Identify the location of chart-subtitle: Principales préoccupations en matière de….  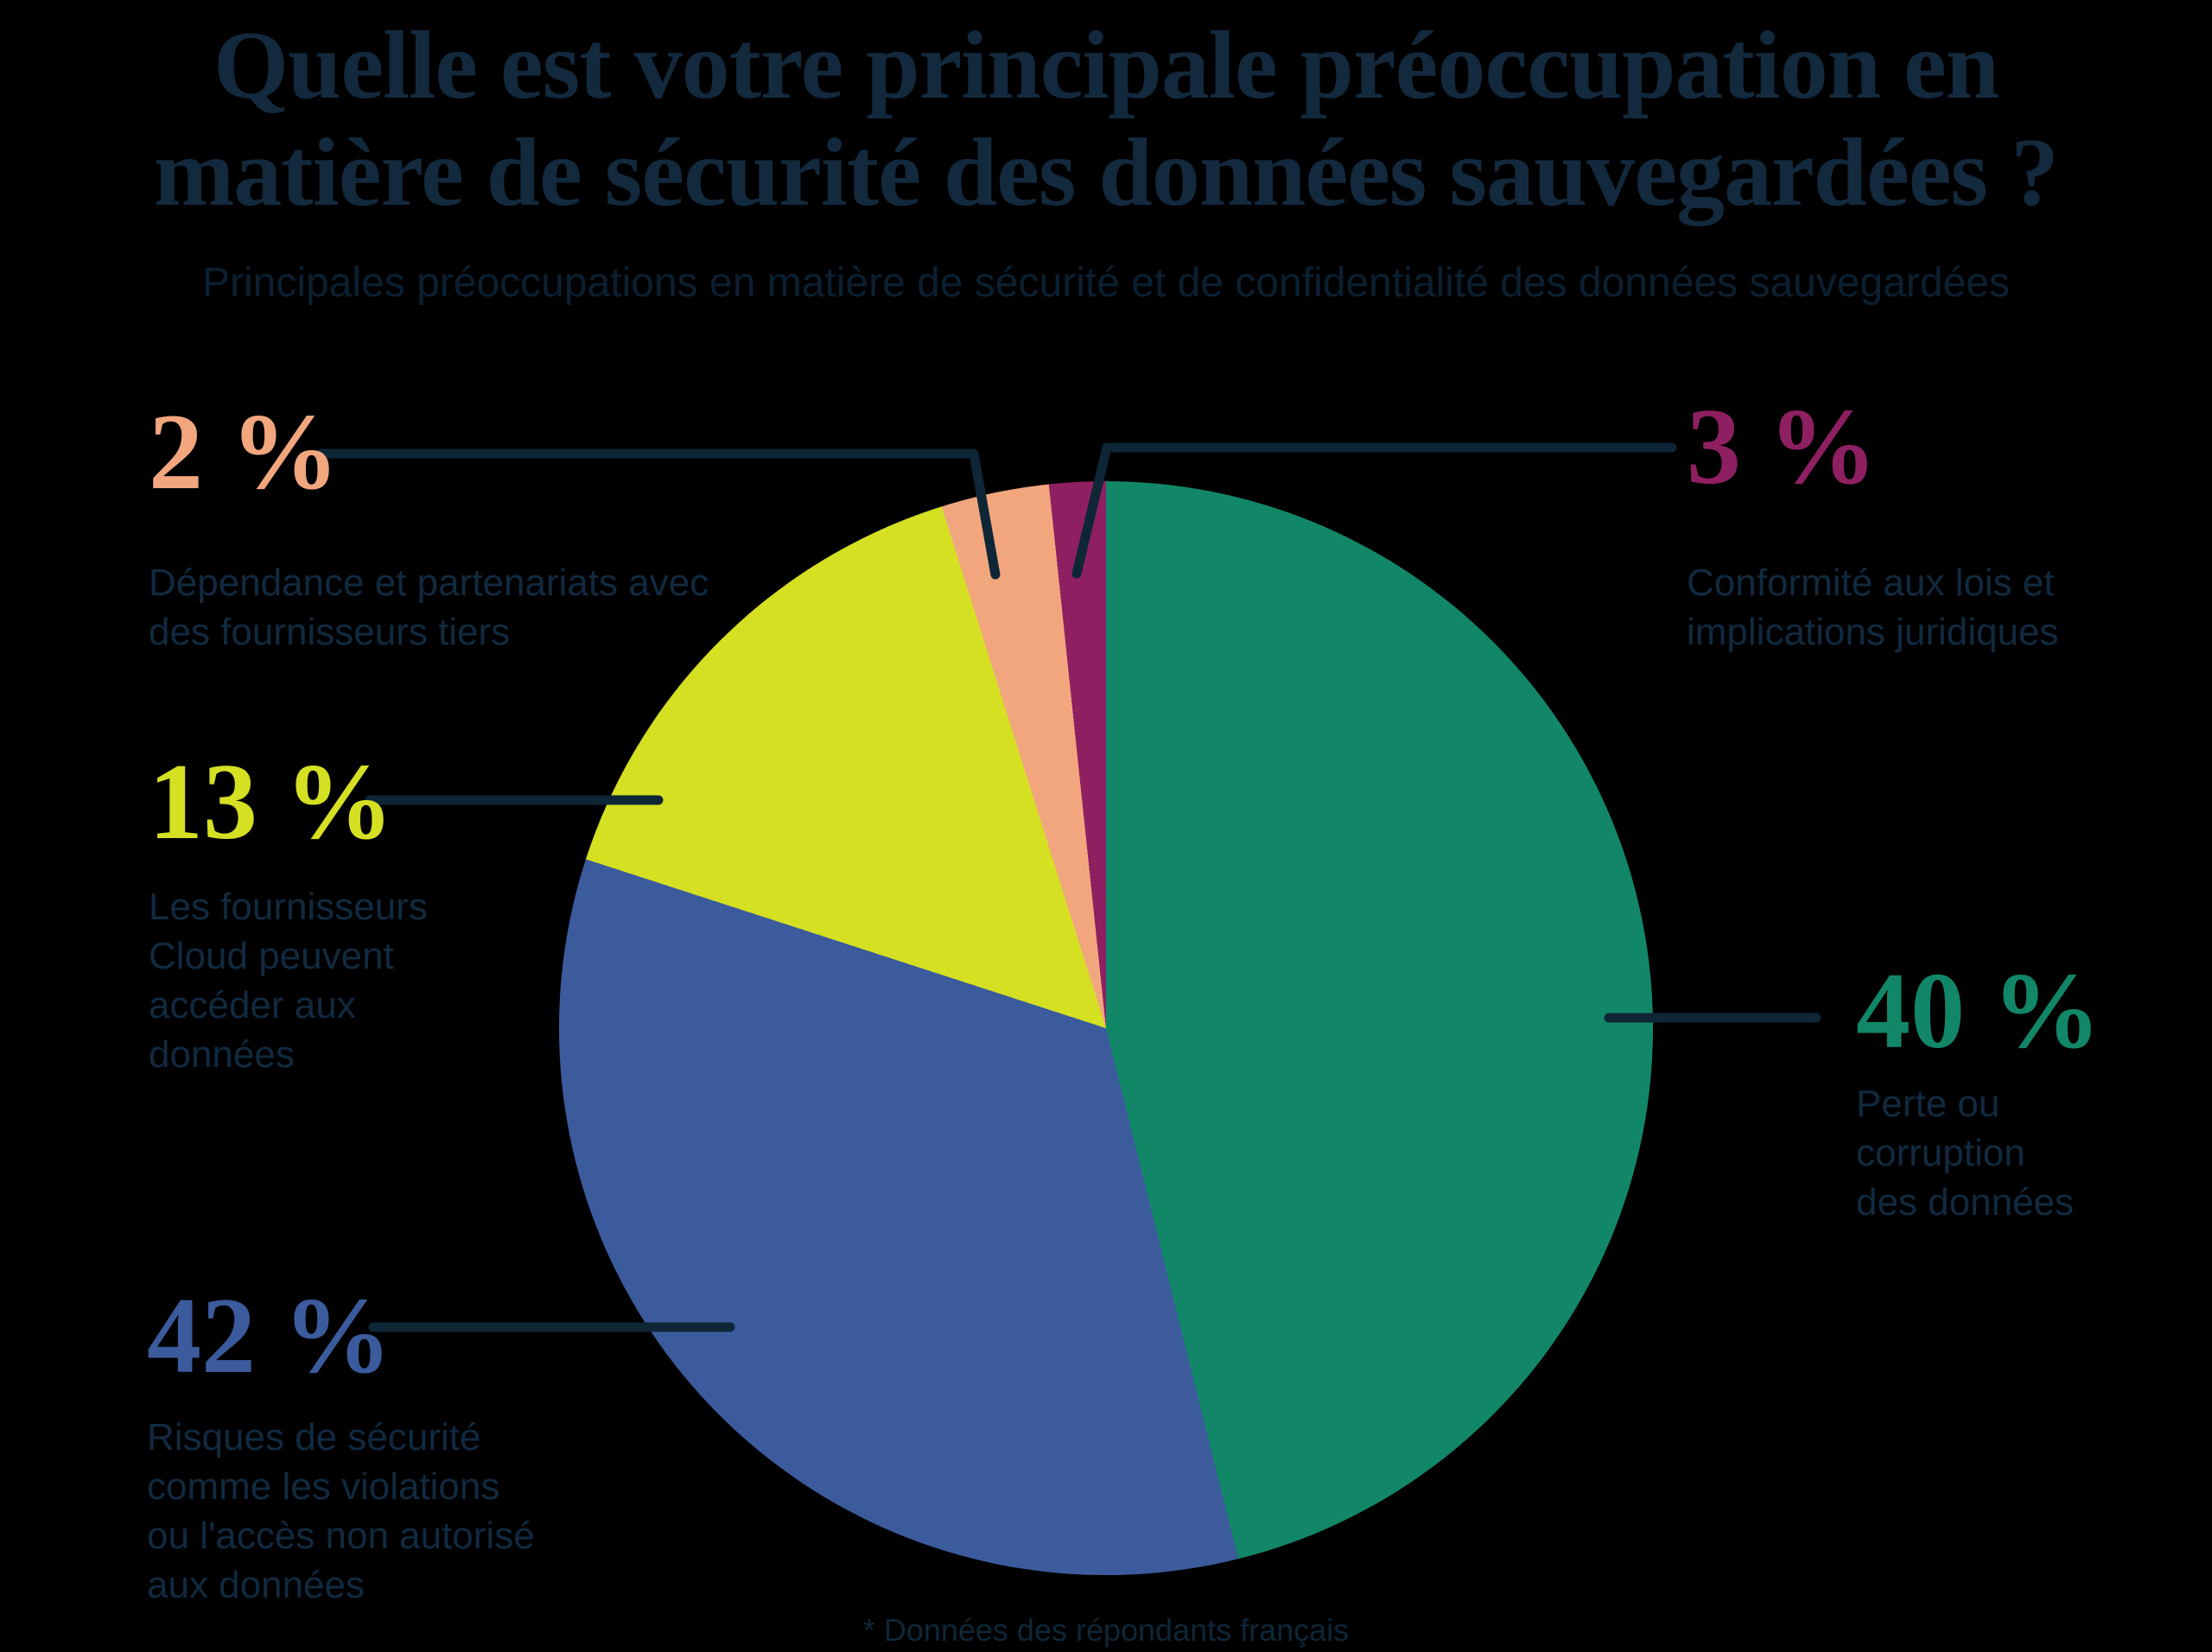
(1106, 283).